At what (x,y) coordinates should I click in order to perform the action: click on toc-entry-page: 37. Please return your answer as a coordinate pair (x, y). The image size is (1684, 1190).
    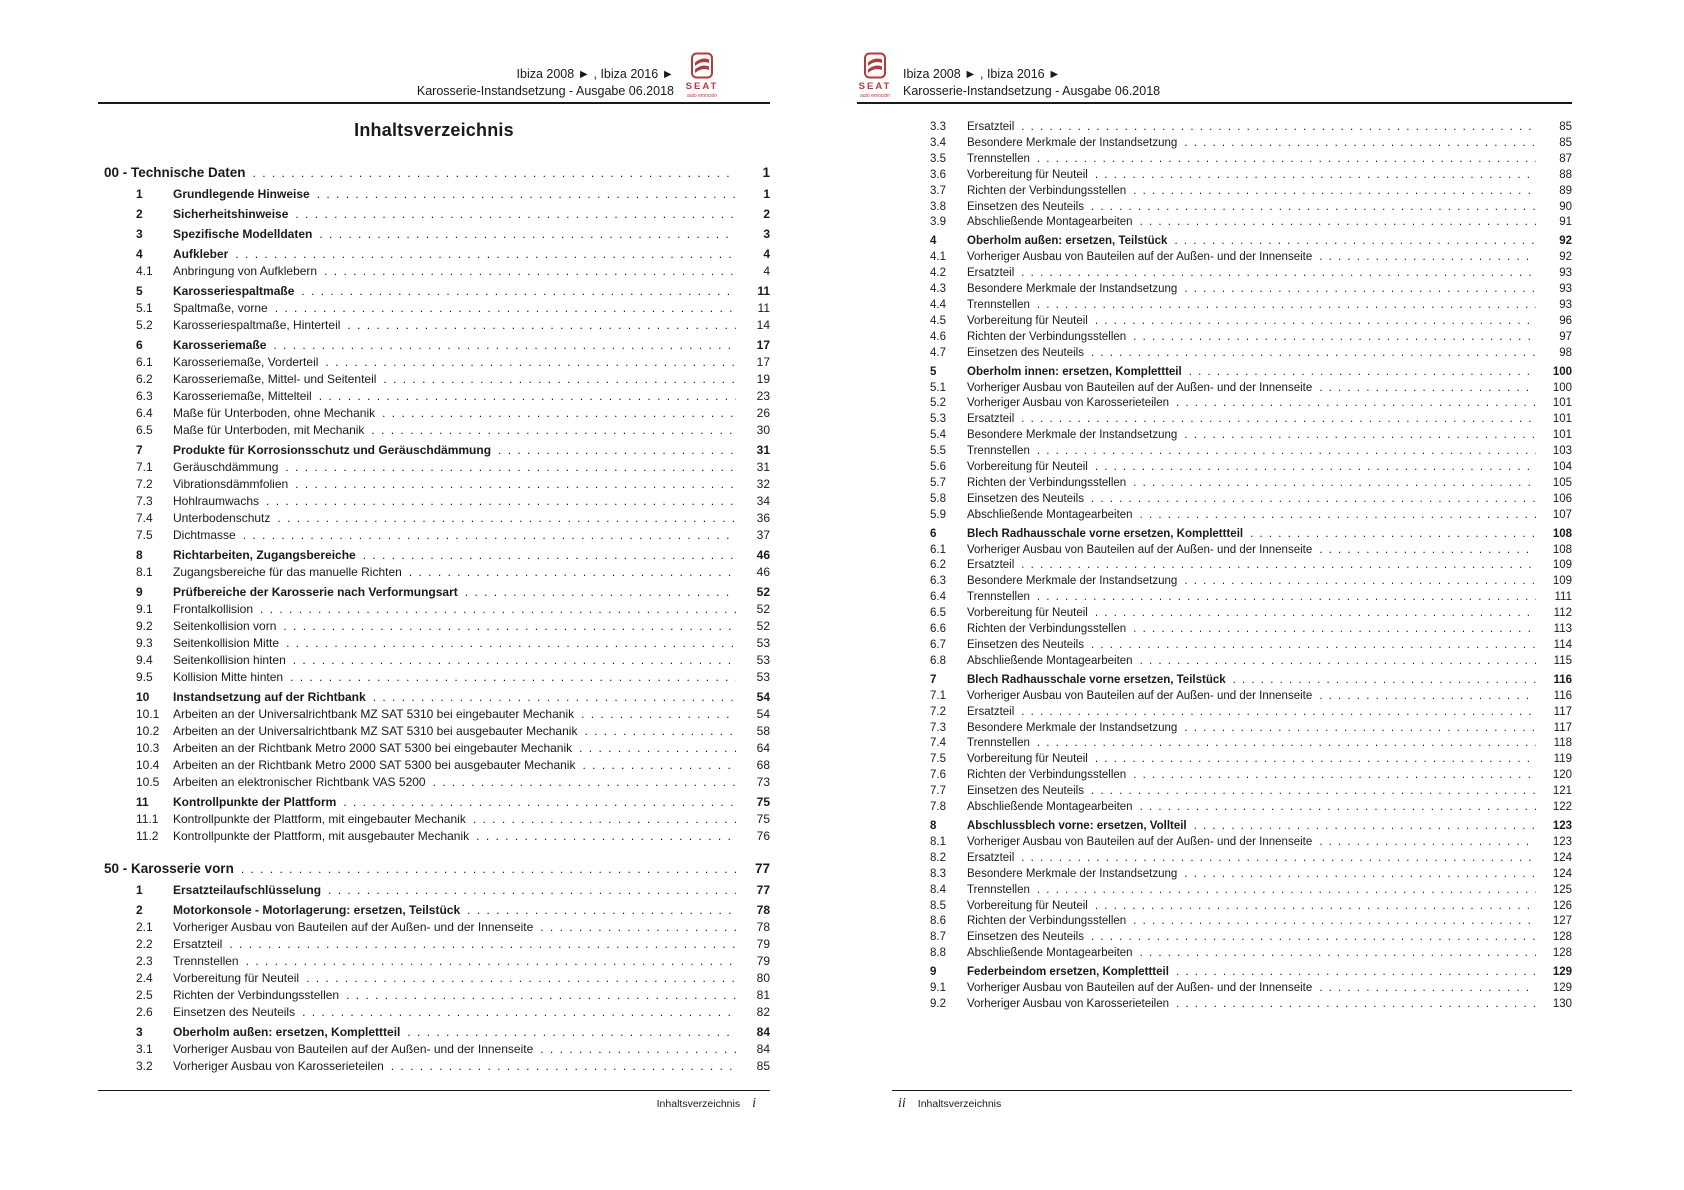
    Looking at the image, I should click on (763, 535).